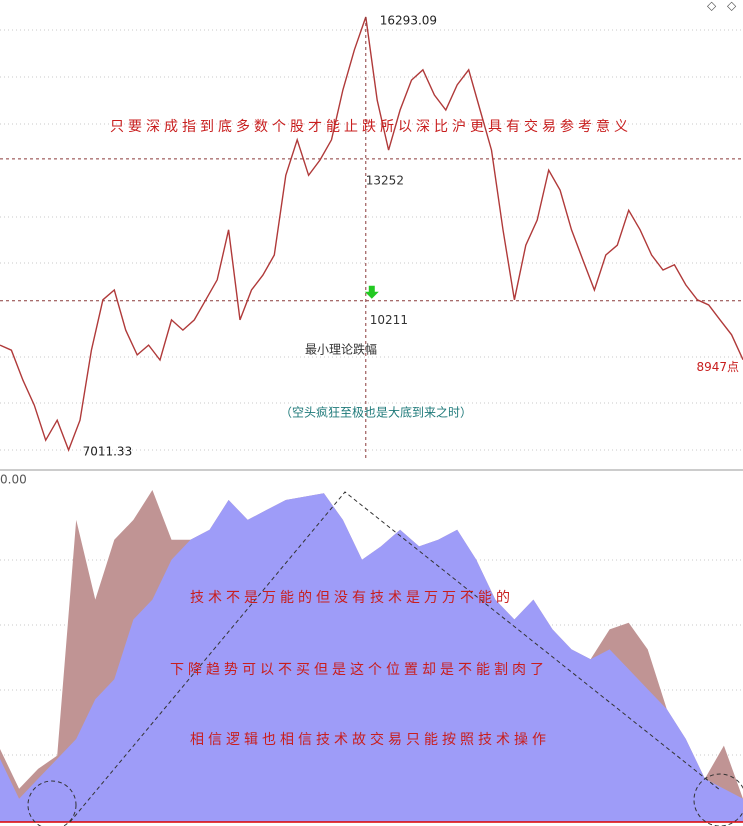 The image size is (743, 826). I want to click on annotation: （空头疯狂至极也是大底到来之时）, so click(376, 412).